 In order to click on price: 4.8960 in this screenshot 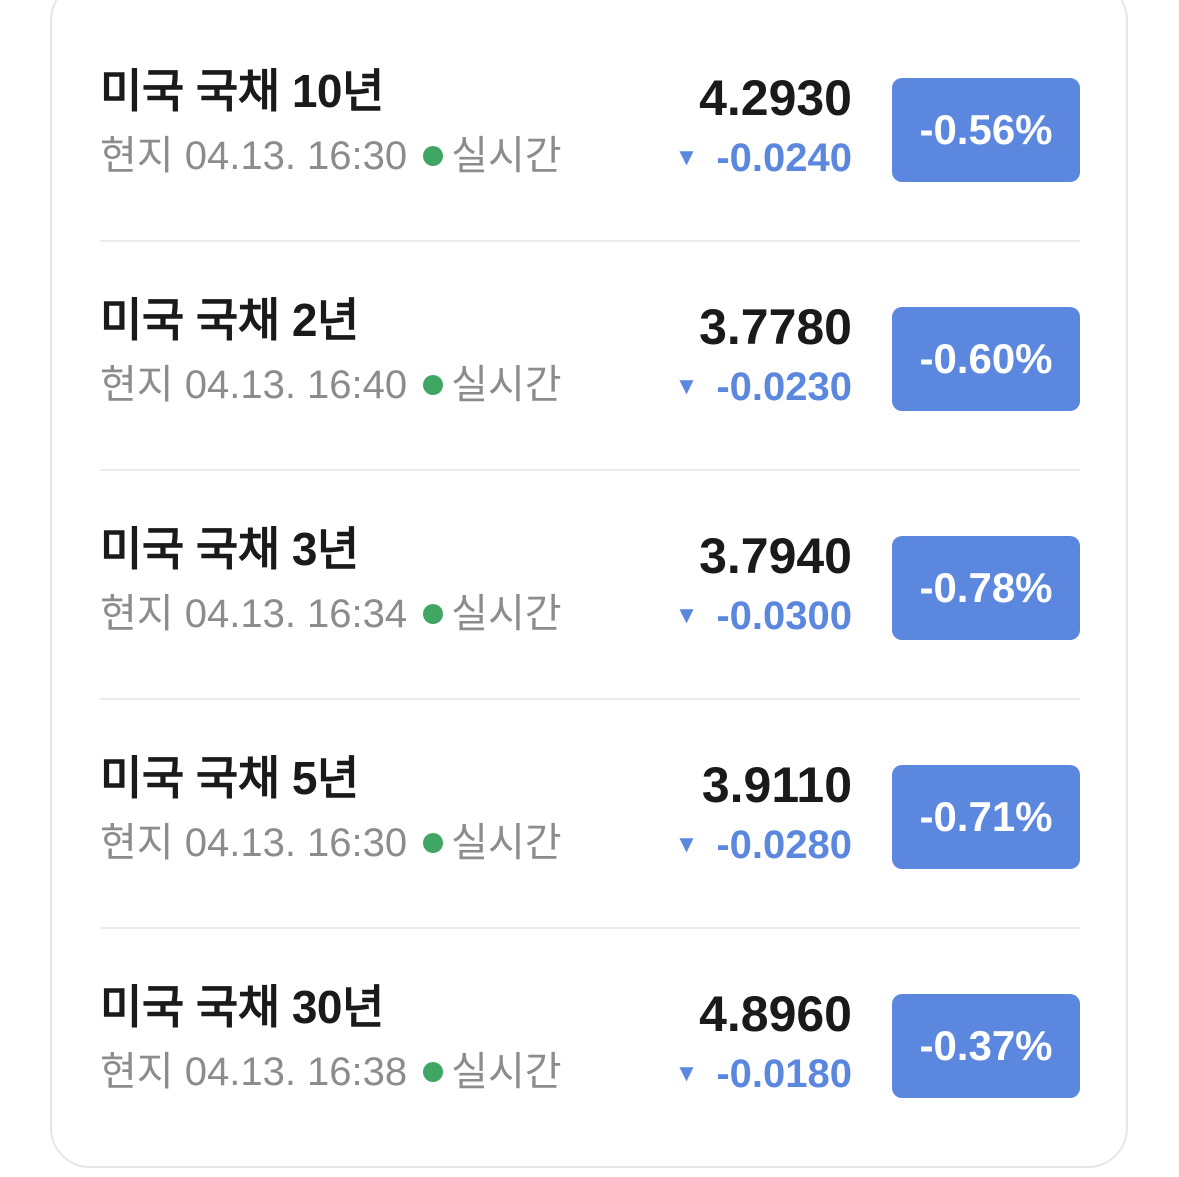, I will do `click(775, 1014)`.